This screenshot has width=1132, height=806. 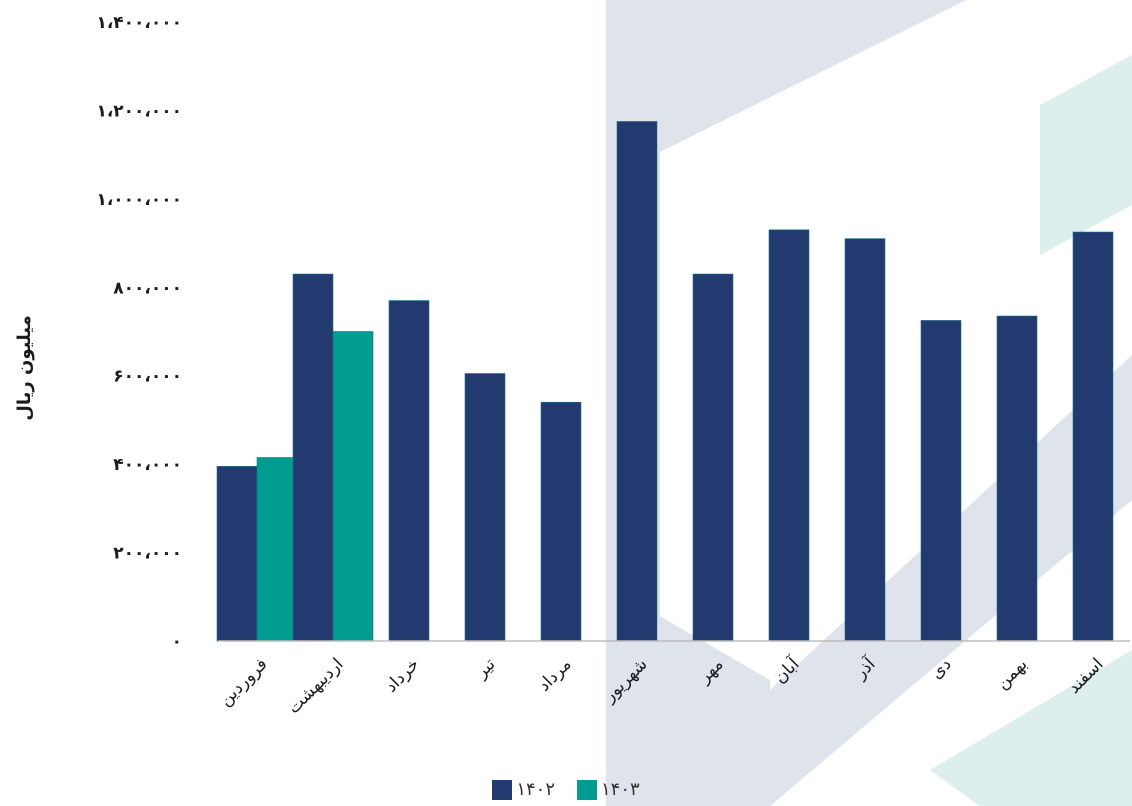 What do you see at coordinates (713, 457) in the screenshot?
I see `bar-۱۴۰۲-مهر` at bounding box center [713, 457].